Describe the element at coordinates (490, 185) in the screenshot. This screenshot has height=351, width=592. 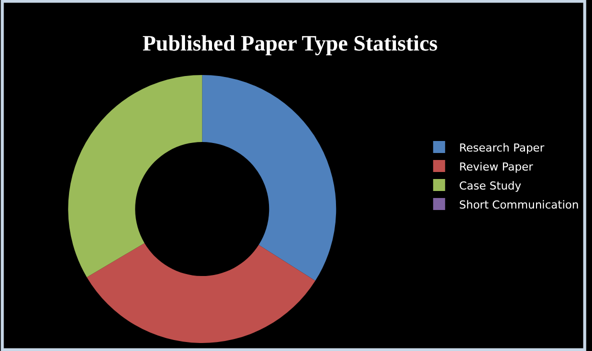
I see `legend-label: Case Study` at that location.